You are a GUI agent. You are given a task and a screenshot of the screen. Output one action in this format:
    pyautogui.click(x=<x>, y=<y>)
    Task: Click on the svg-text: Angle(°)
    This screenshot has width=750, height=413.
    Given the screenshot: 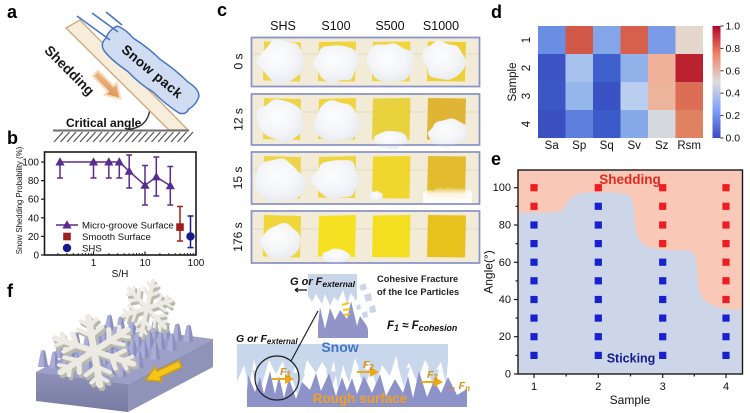 What is the action you would take?
    pyautogui.click(x=489, y=271)
    